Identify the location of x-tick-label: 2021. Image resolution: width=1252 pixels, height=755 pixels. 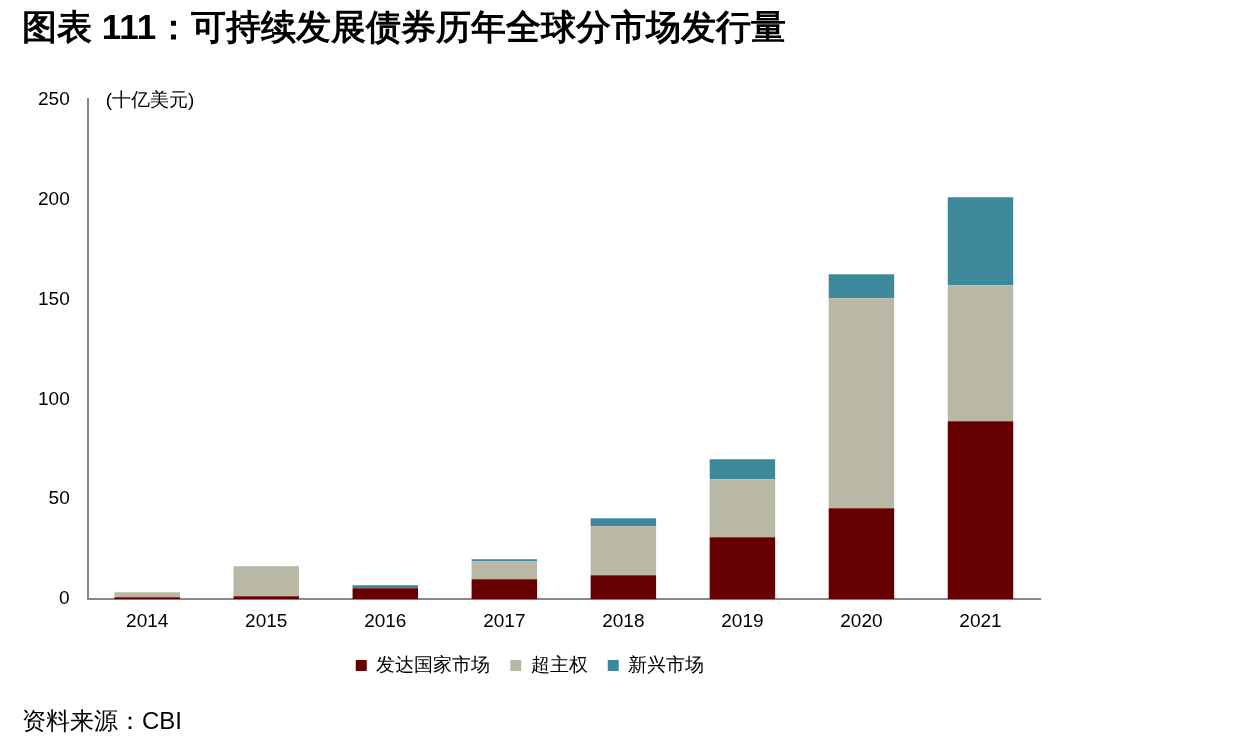
(980, 620).